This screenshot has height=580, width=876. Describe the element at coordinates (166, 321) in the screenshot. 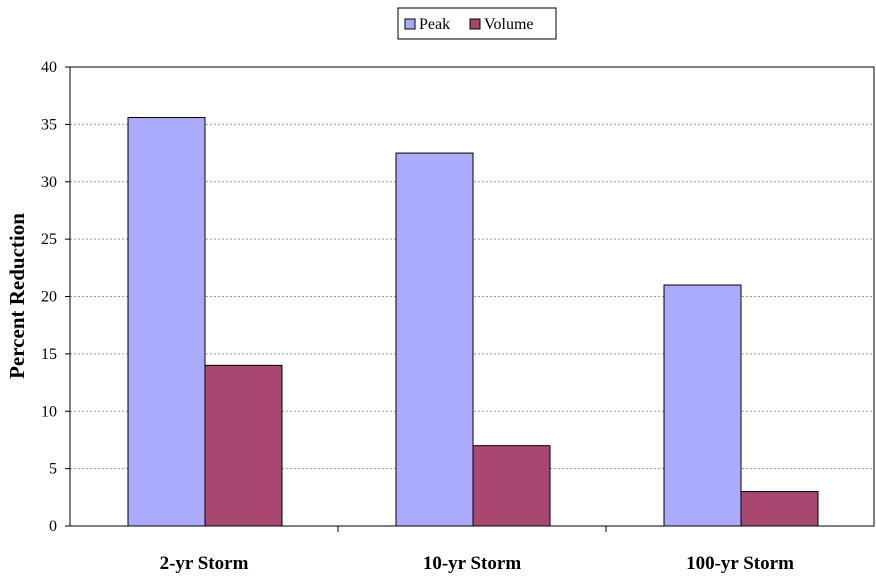

I see `bar-peak-2-yr-storm` at that location.